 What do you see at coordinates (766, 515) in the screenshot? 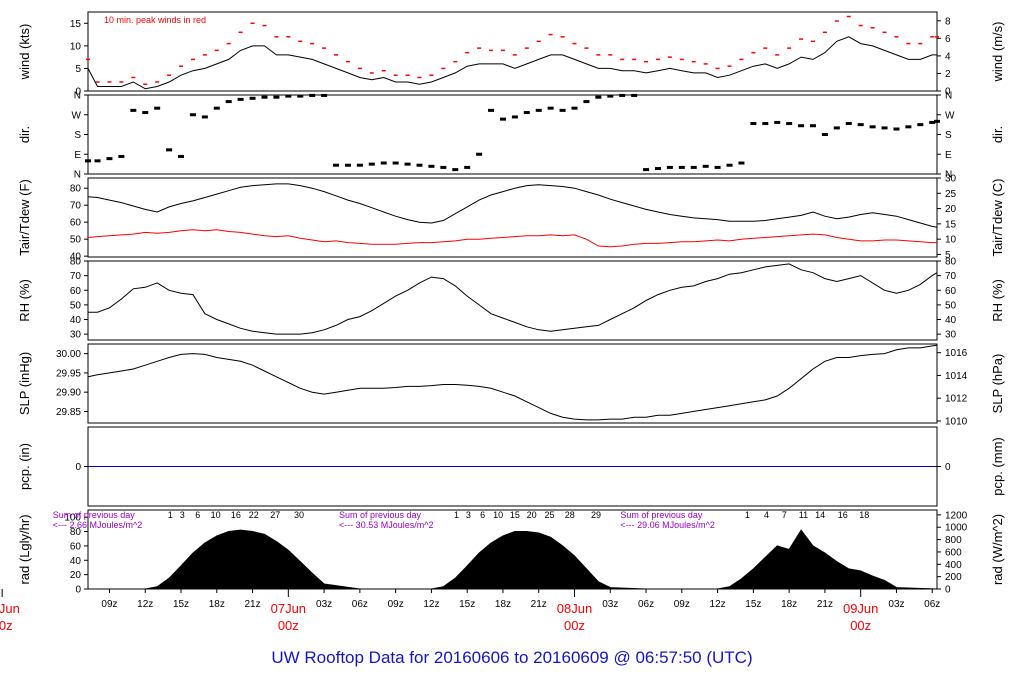
I see `rad-hour-number: 4` at bounding box center [766, 515].